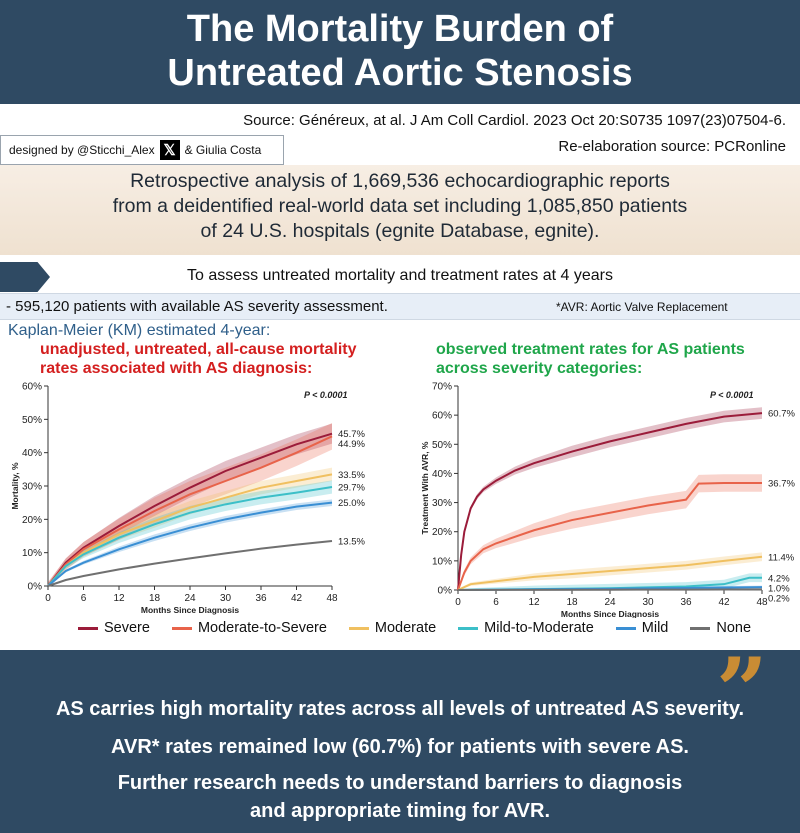  Describe the element at coordinates (779, 578) in the screenshot. I see `end-value-label: 4.2%` at that location.